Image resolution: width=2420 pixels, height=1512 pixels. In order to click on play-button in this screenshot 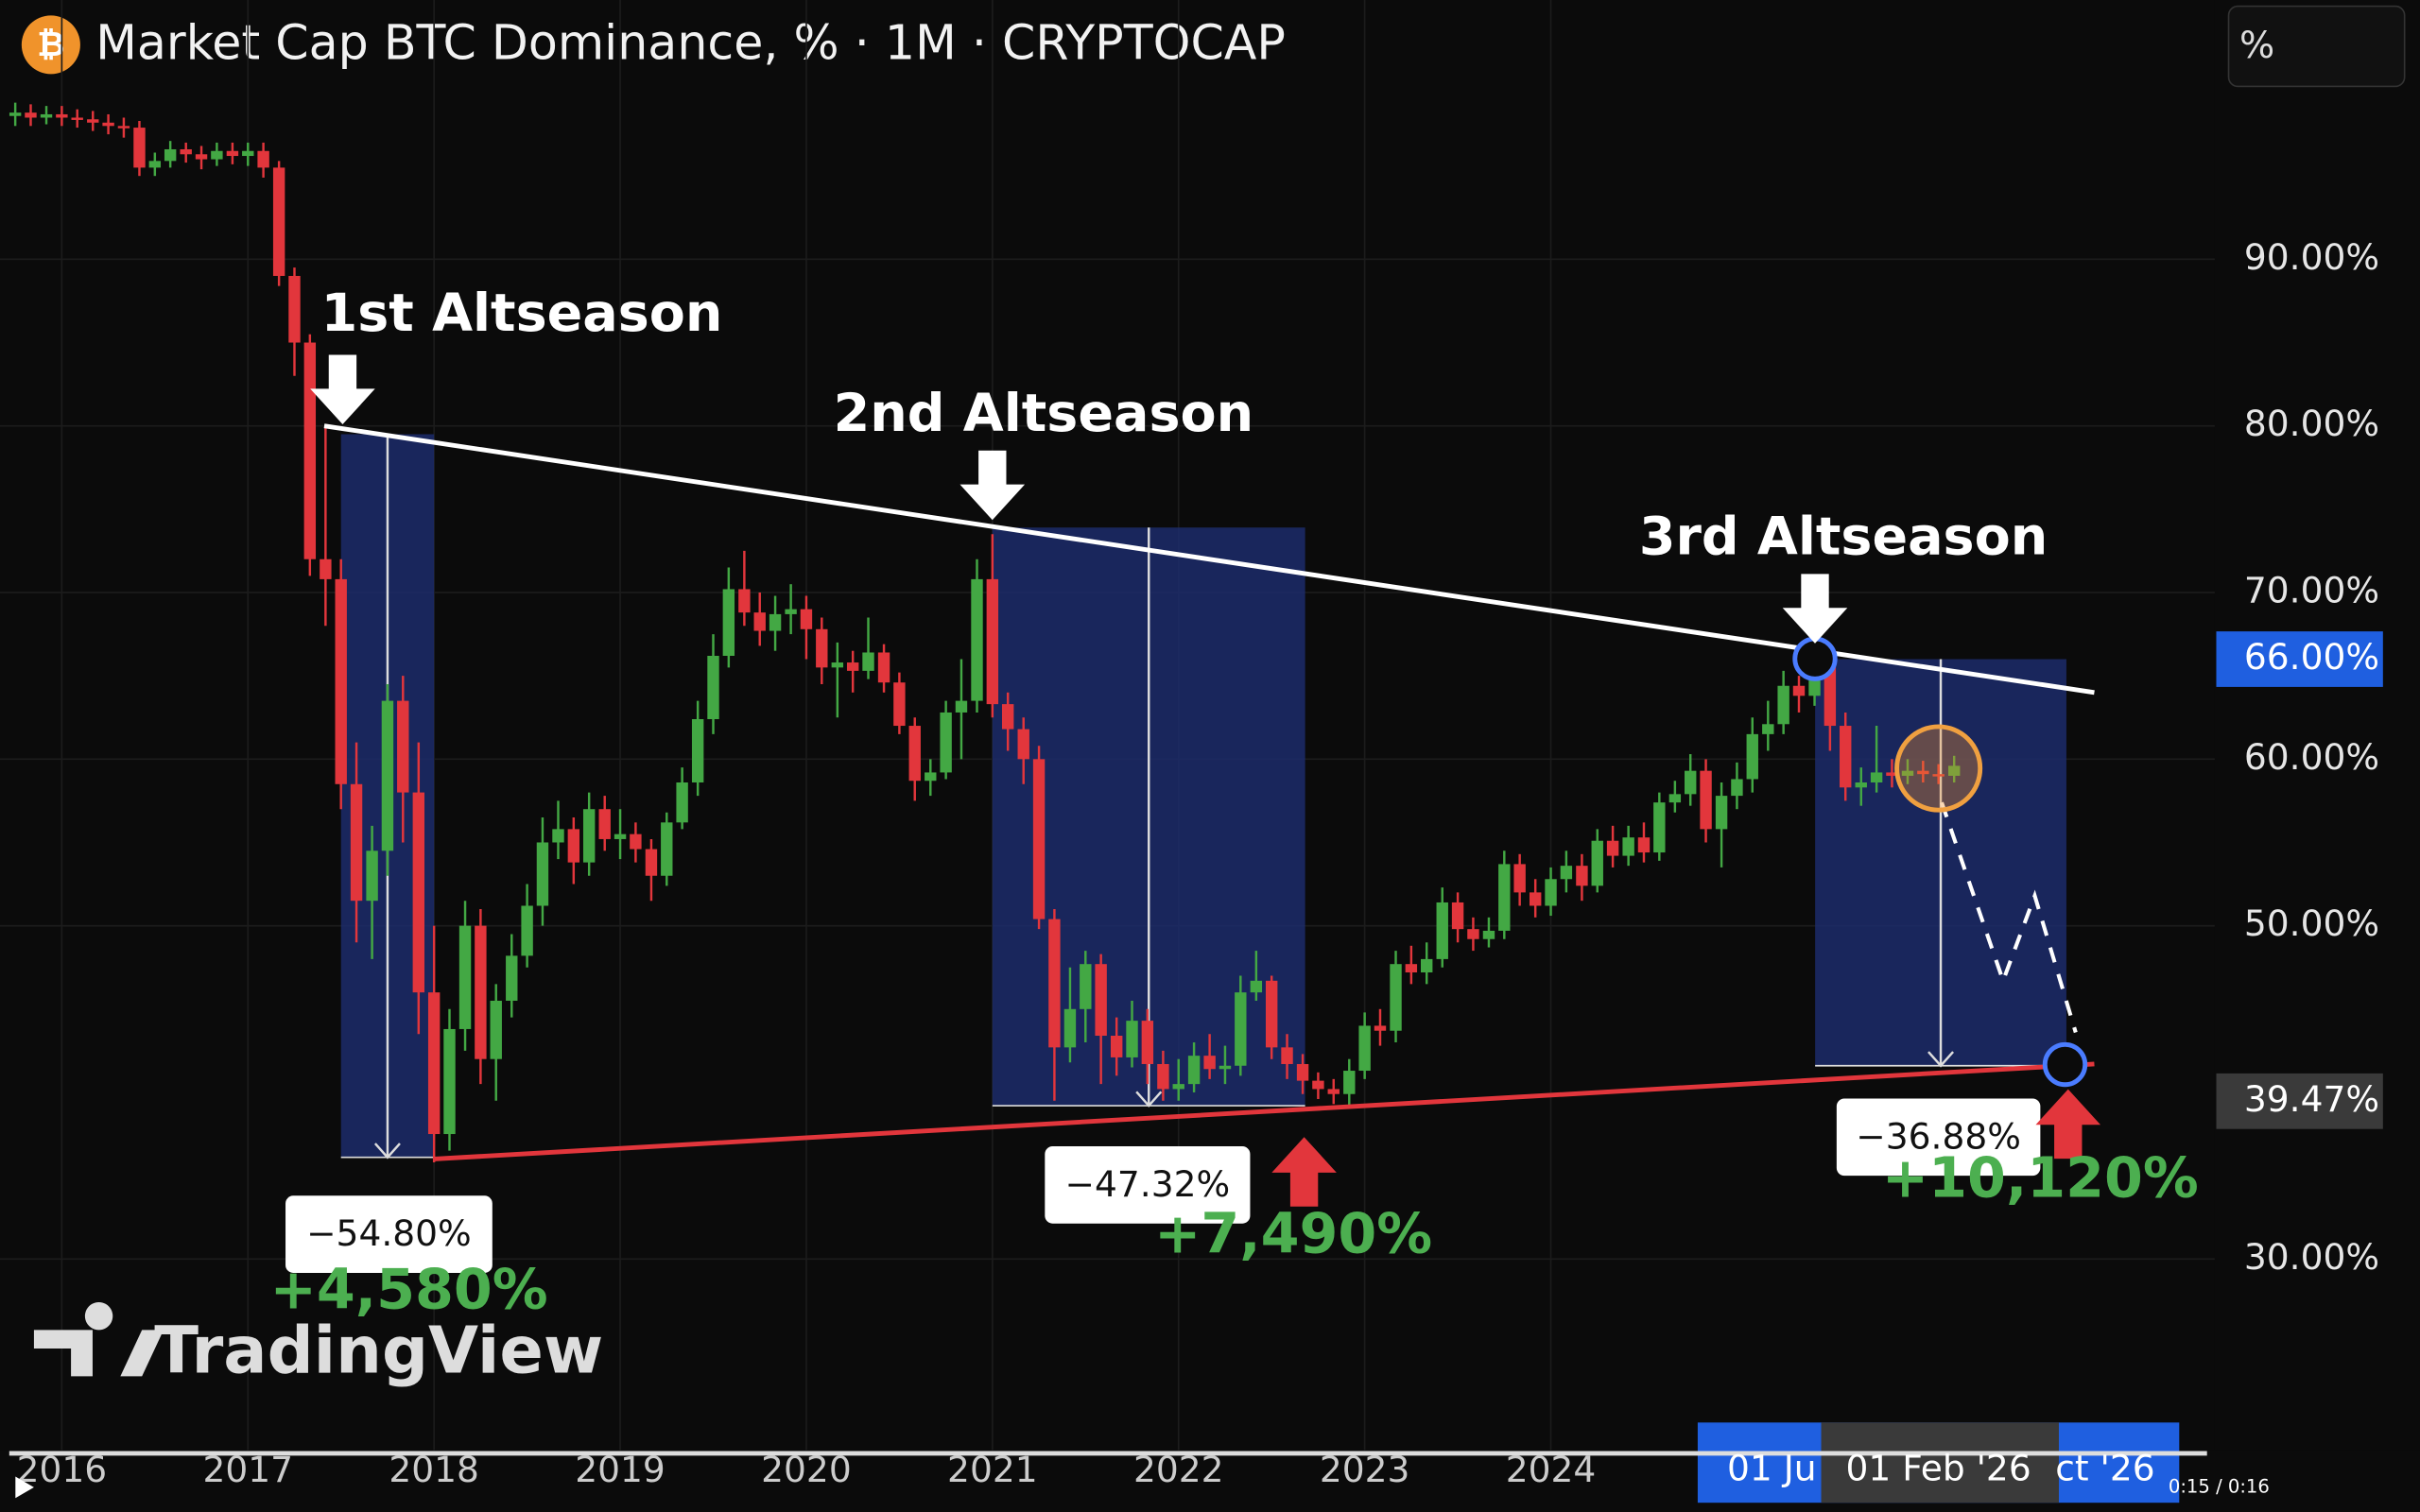, I will do `click(24, 1487)`.